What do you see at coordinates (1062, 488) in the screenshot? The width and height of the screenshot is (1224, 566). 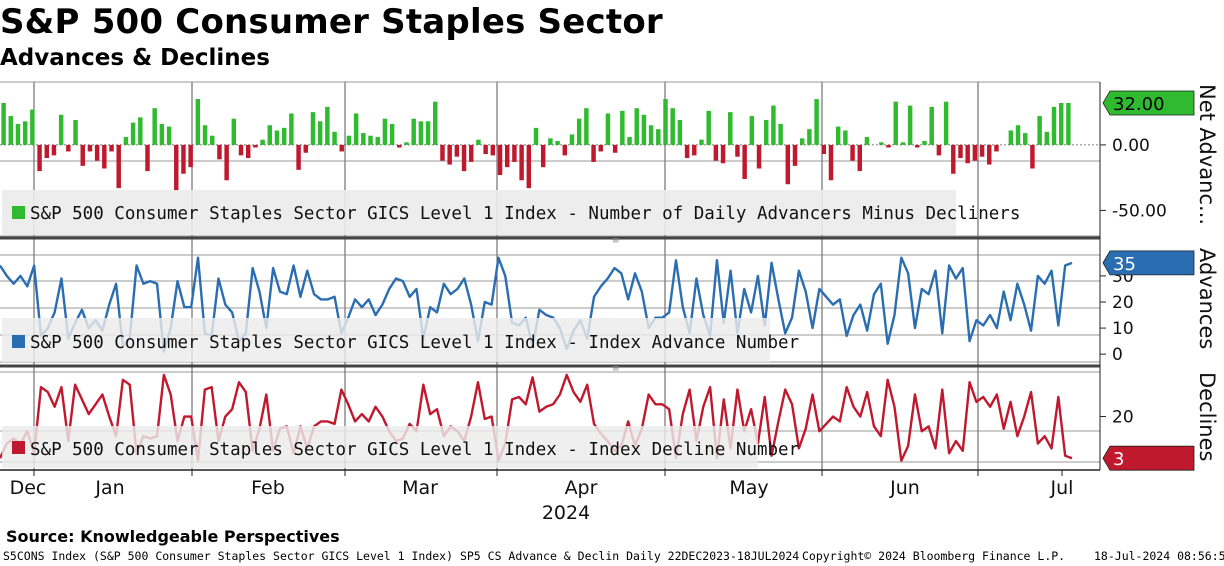 I see `x-tick-label-7: Jul` at bounding box center [1062, 488].